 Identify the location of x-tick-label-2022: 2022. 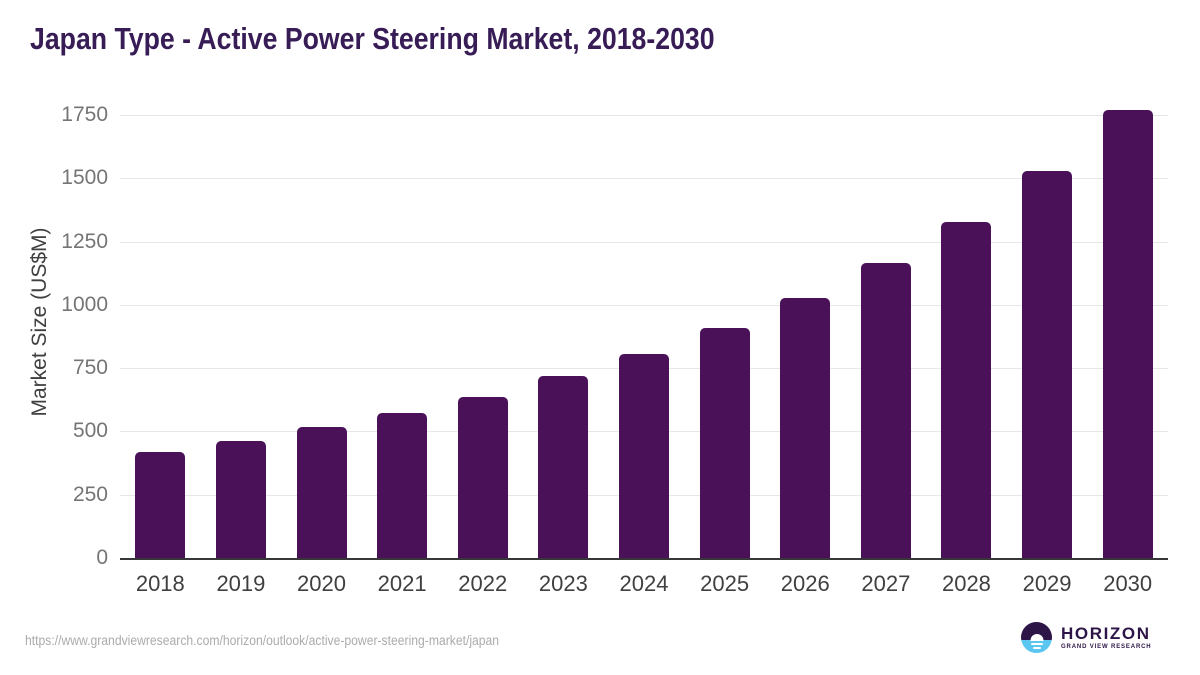
(483, 583).